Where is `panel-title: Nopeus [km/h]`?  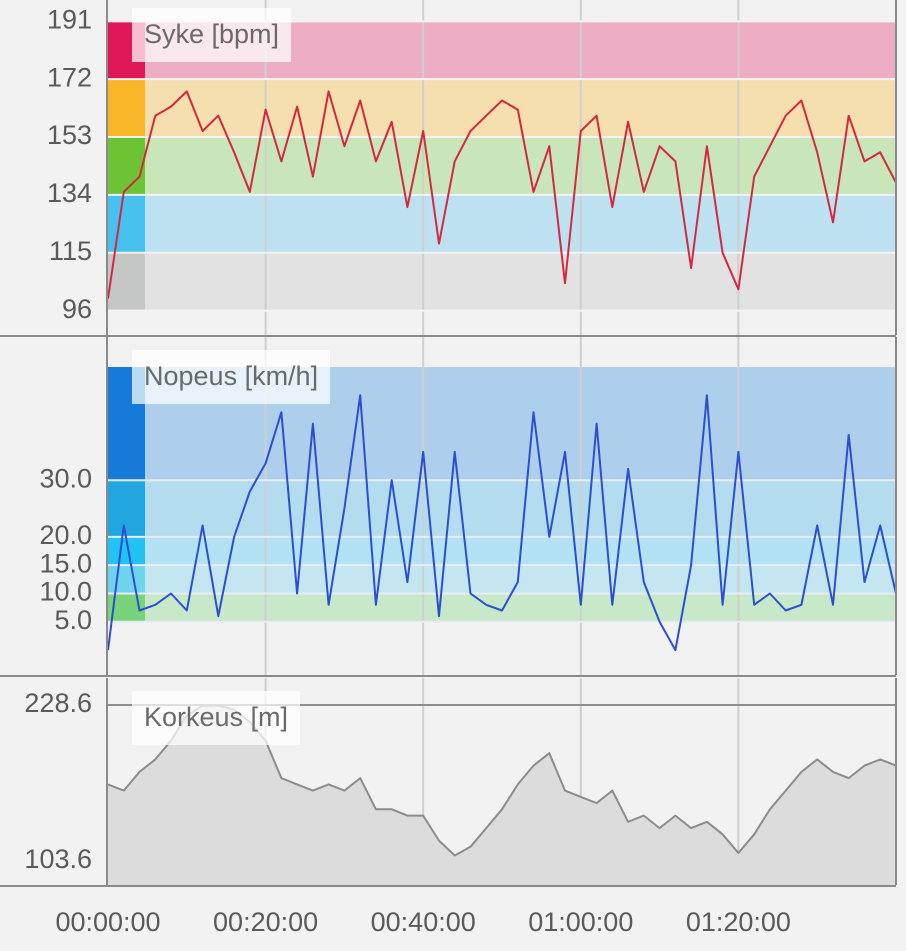 panel-title: Nopeus [km/h] is located at coordinates (231, 376).